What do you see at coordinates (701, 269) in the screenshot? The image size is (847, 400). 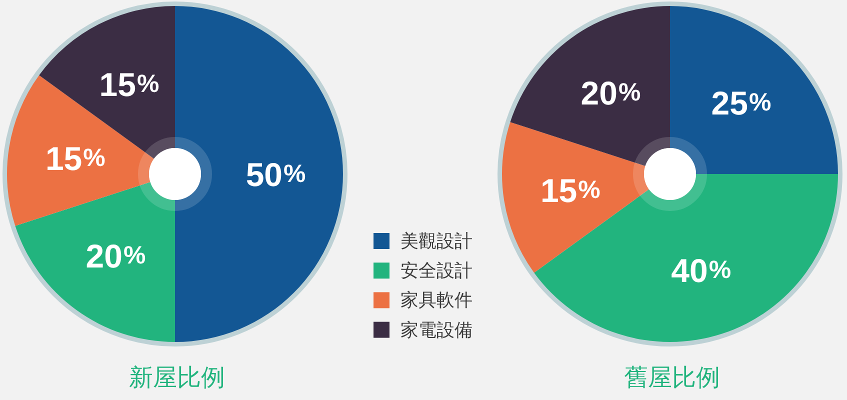 I see `data-label: 40%` at bounding box center [701, 269].